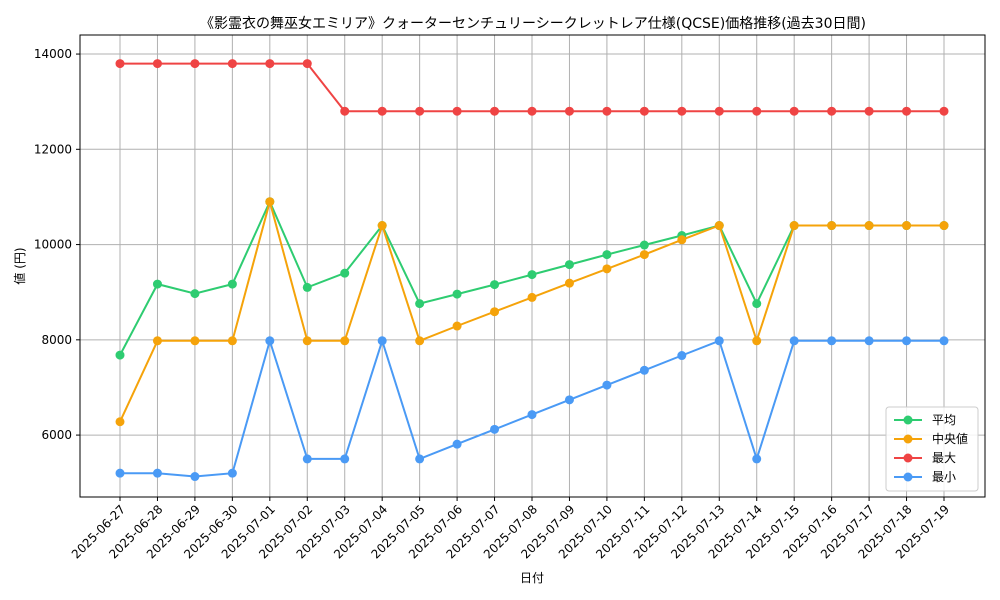  What do you see at coordinates (53, 54) in the screenshot?
I see `y-tick-label: 14000` at bounding box center [53, 54].